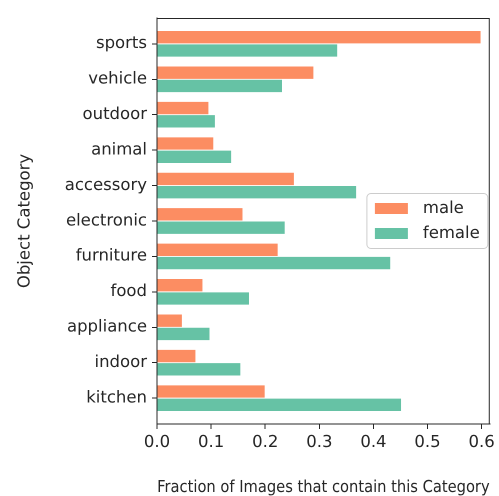  What do you see at coordinates (106, 326) in the screenshot?
I see `y-tick-label: appliance` at bounding box center [106, 326].